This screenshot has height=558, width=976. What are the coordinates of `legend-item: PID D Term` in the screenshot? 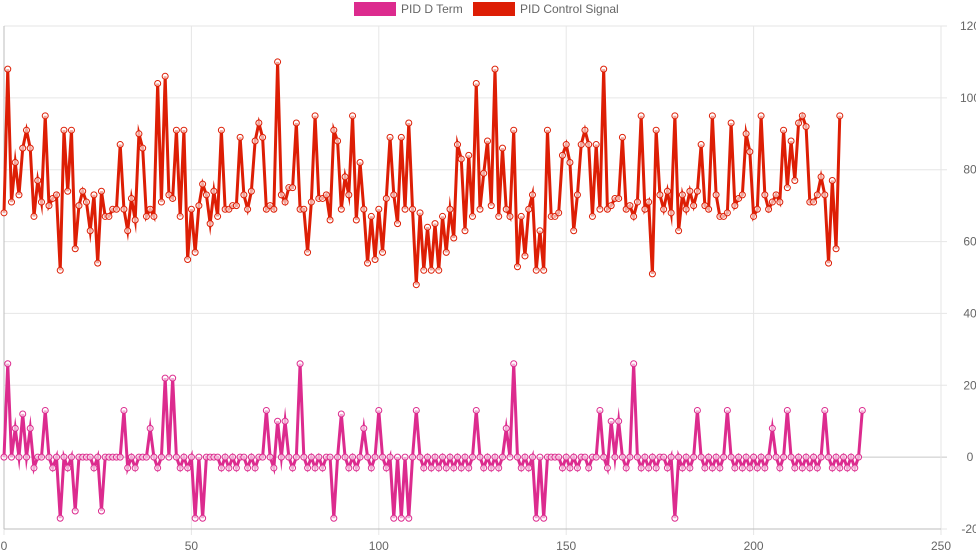 It's located at (408, 9).